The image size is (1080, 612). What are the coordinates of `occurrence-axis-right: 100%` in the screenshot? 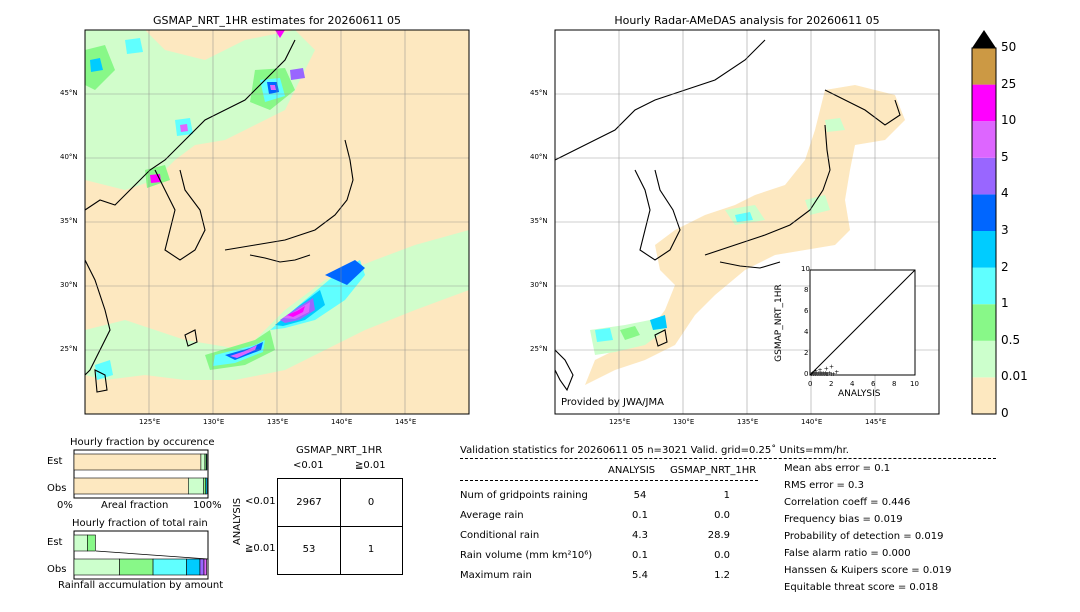 It's located at (207, 505).